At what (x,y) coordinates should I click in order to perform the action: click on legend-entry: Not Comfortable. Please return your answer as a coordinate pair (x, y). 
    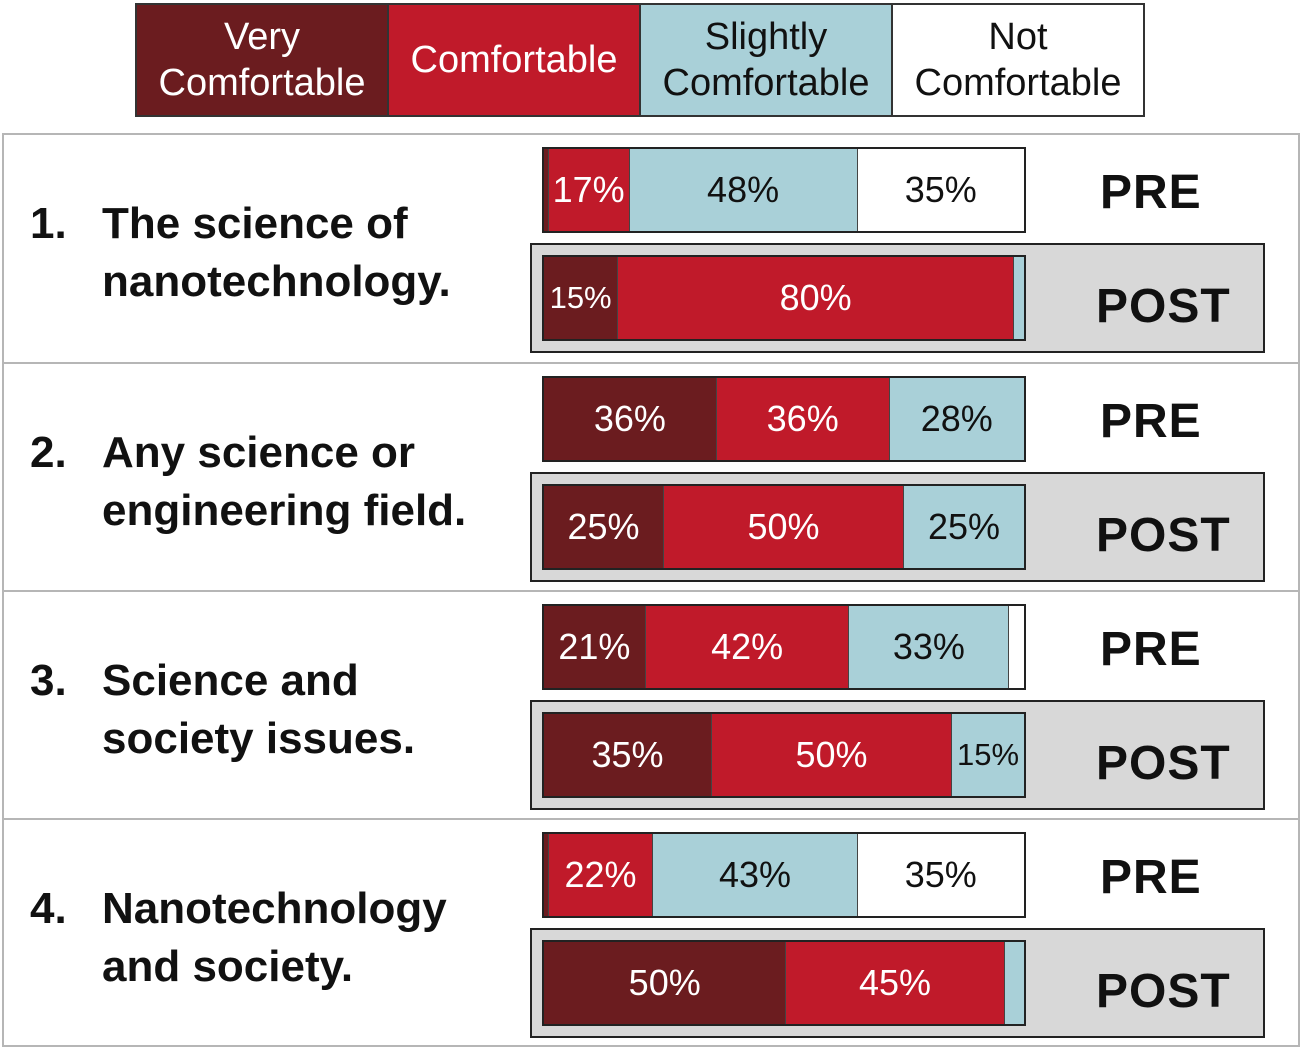
    Looking at the image, I should click on (1018, 60).